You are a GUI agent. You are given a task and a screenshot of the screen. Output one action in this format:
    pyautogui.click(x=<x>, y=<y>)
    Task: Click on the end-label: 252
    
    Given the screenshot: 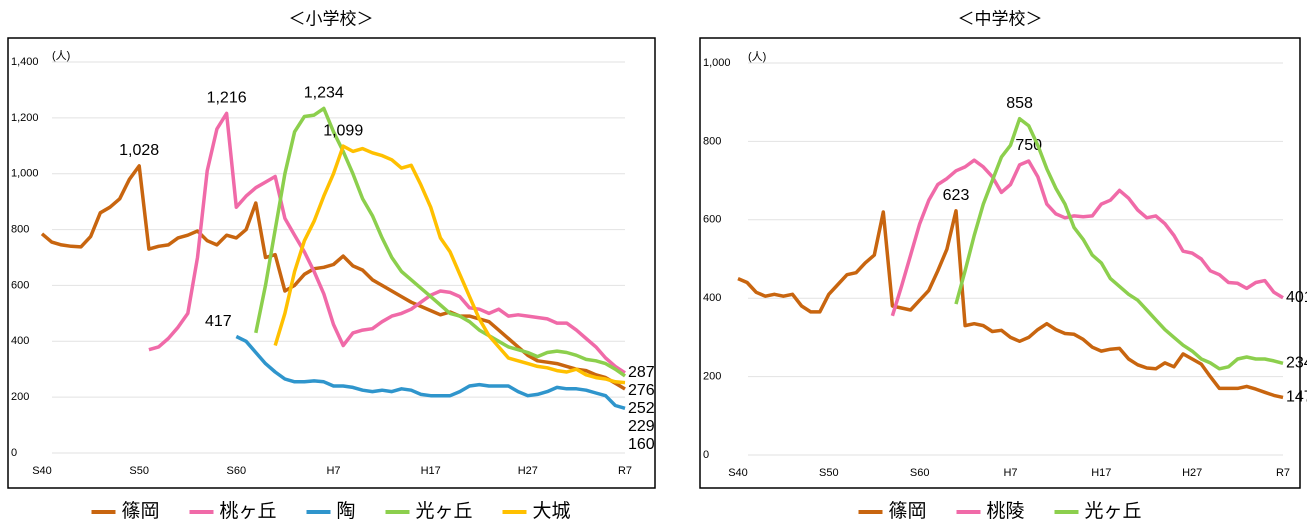 What is the action you would take?
    pyautogui.click(x=641, y=408)
    